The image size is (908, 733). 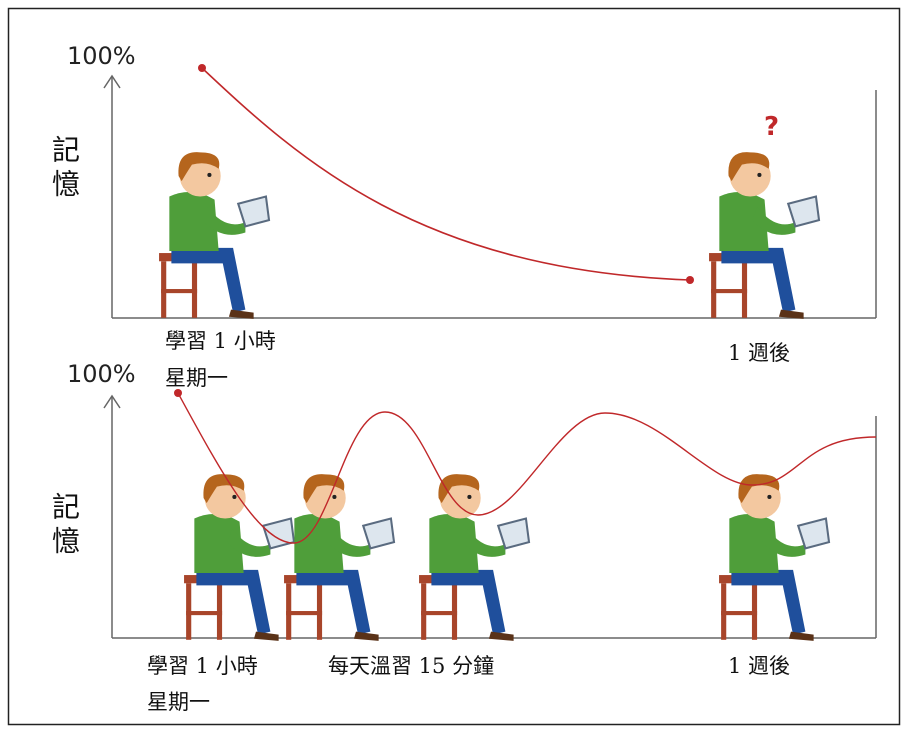 I want to click on curve-end, so click(x=690, y=280).